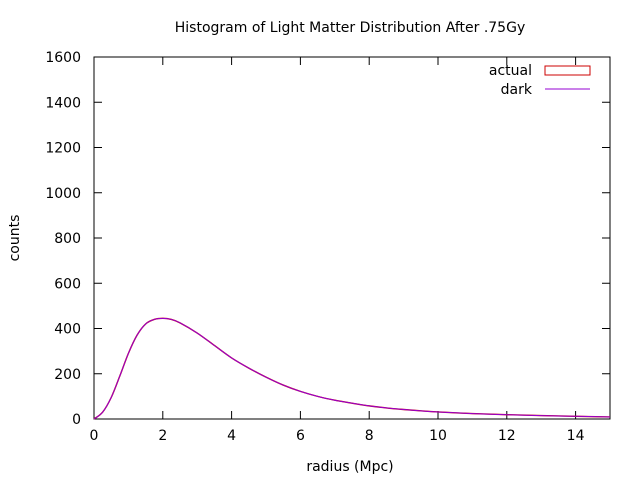 The height and width of the screenshot is (480, 640). Describe the element at coordinates (67, 330) in the screenshot. I see `y-tick-label: 400` at that location.